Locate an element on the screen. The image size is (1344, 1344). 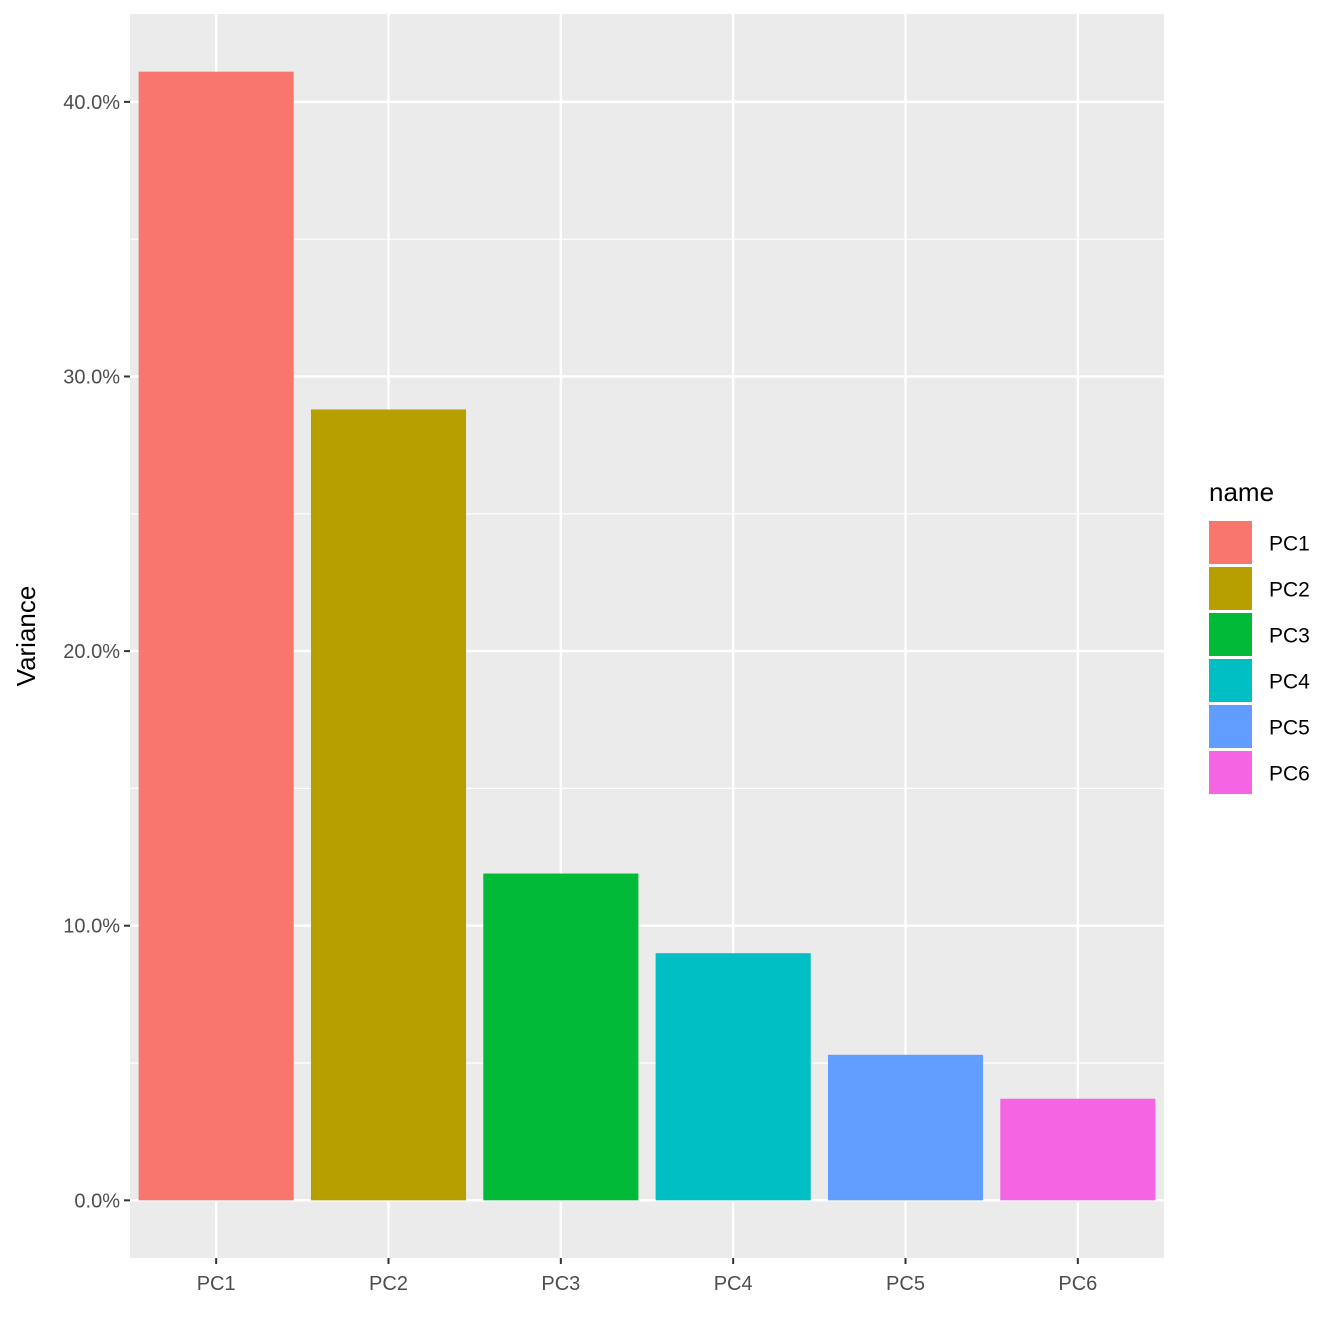
legend-label: PC1 is located at coordinates (1289, 544).